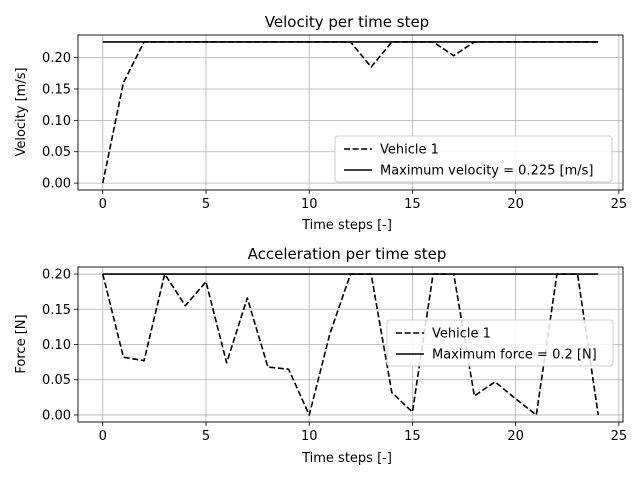 This screenshot has height=480, width=640. What do you see at coordinates (515, 436) in the screenshot?
I see `acceleration-xtick-label-4: 20` at bounding box center [515, 436].